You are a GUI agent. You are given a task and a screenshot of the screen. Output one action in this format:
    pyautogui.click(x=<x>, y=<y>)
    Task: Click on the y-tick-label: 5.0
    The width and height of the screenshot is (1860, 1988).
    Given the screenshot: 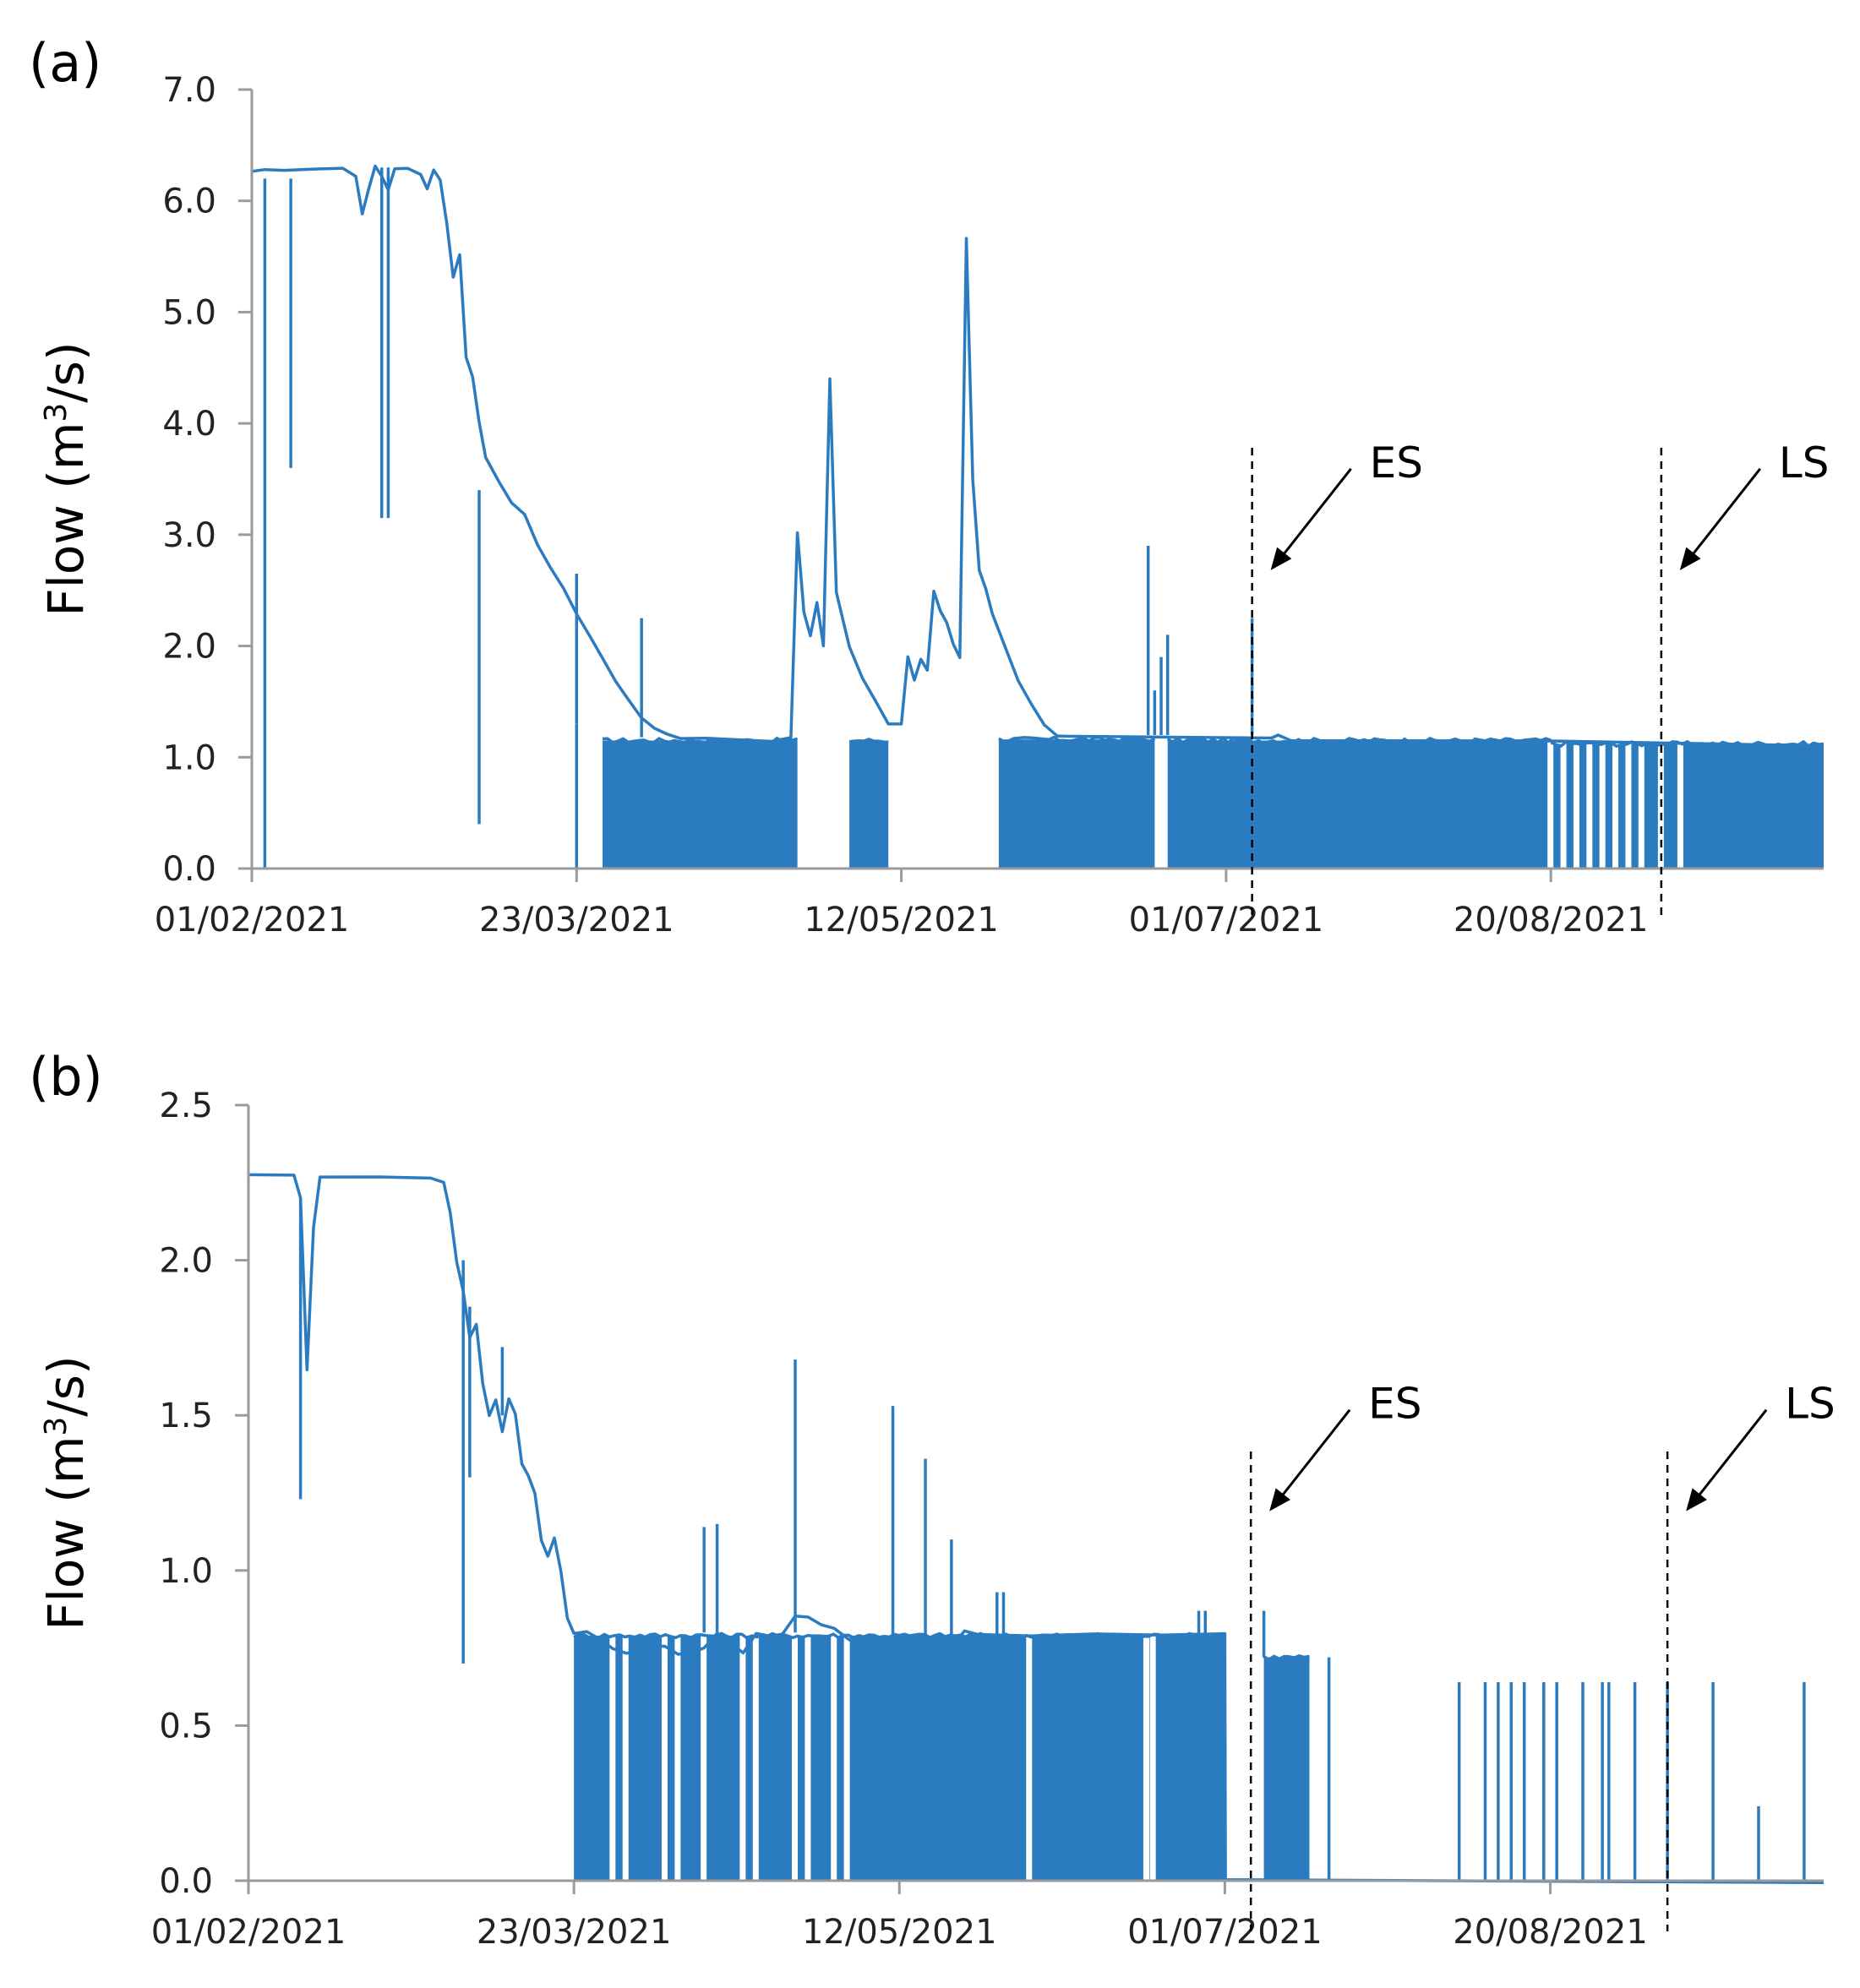 What is the action you would take?
    pyautogui.click(x=189, y=312)
    